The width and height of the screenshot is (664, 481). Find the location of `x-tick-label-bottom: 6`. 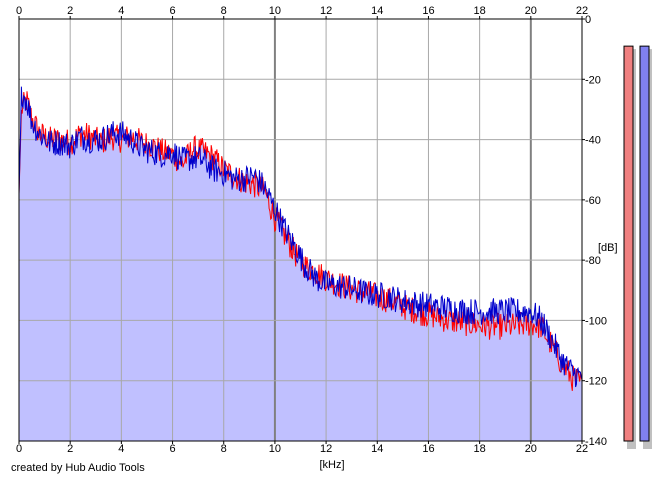

x-tick-label-bottom: 6 is located at coordinates (172, 449).